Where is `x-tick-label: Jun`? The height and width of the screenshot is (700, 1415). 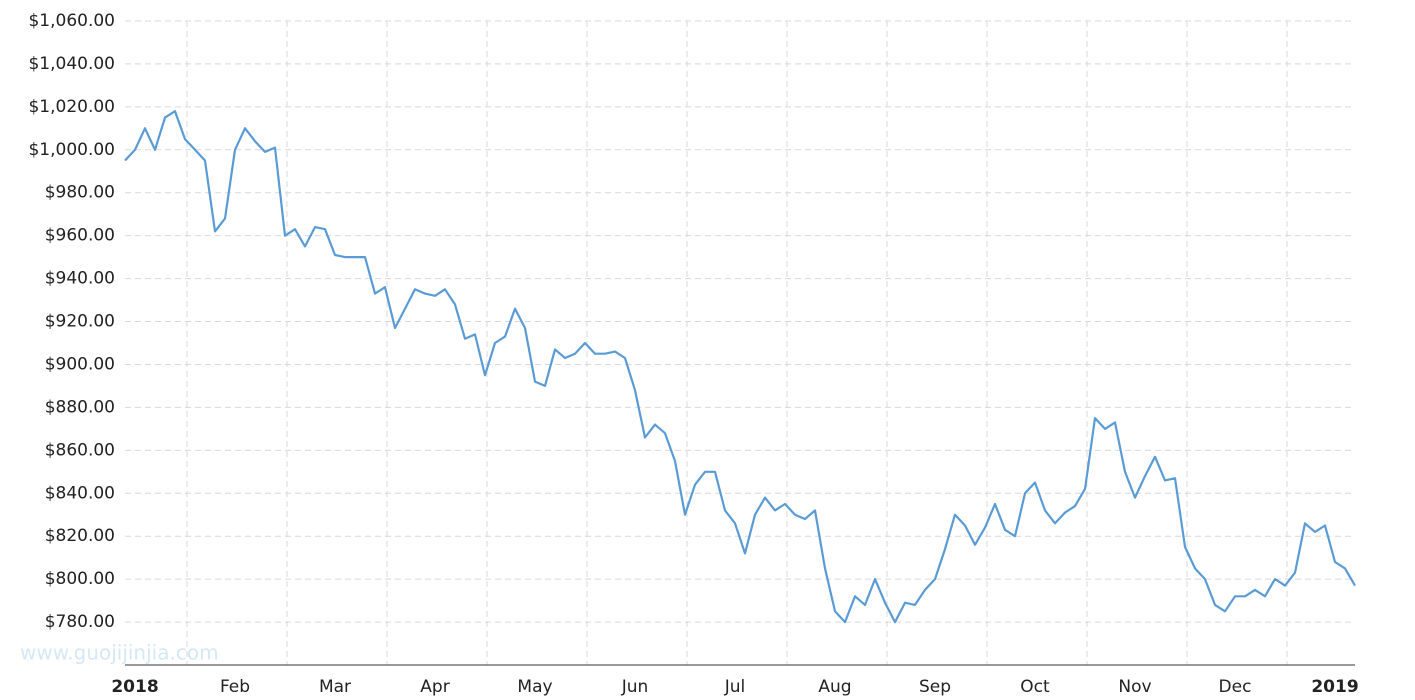
x-tick-label: Jun is located at coordinates (635, 687).